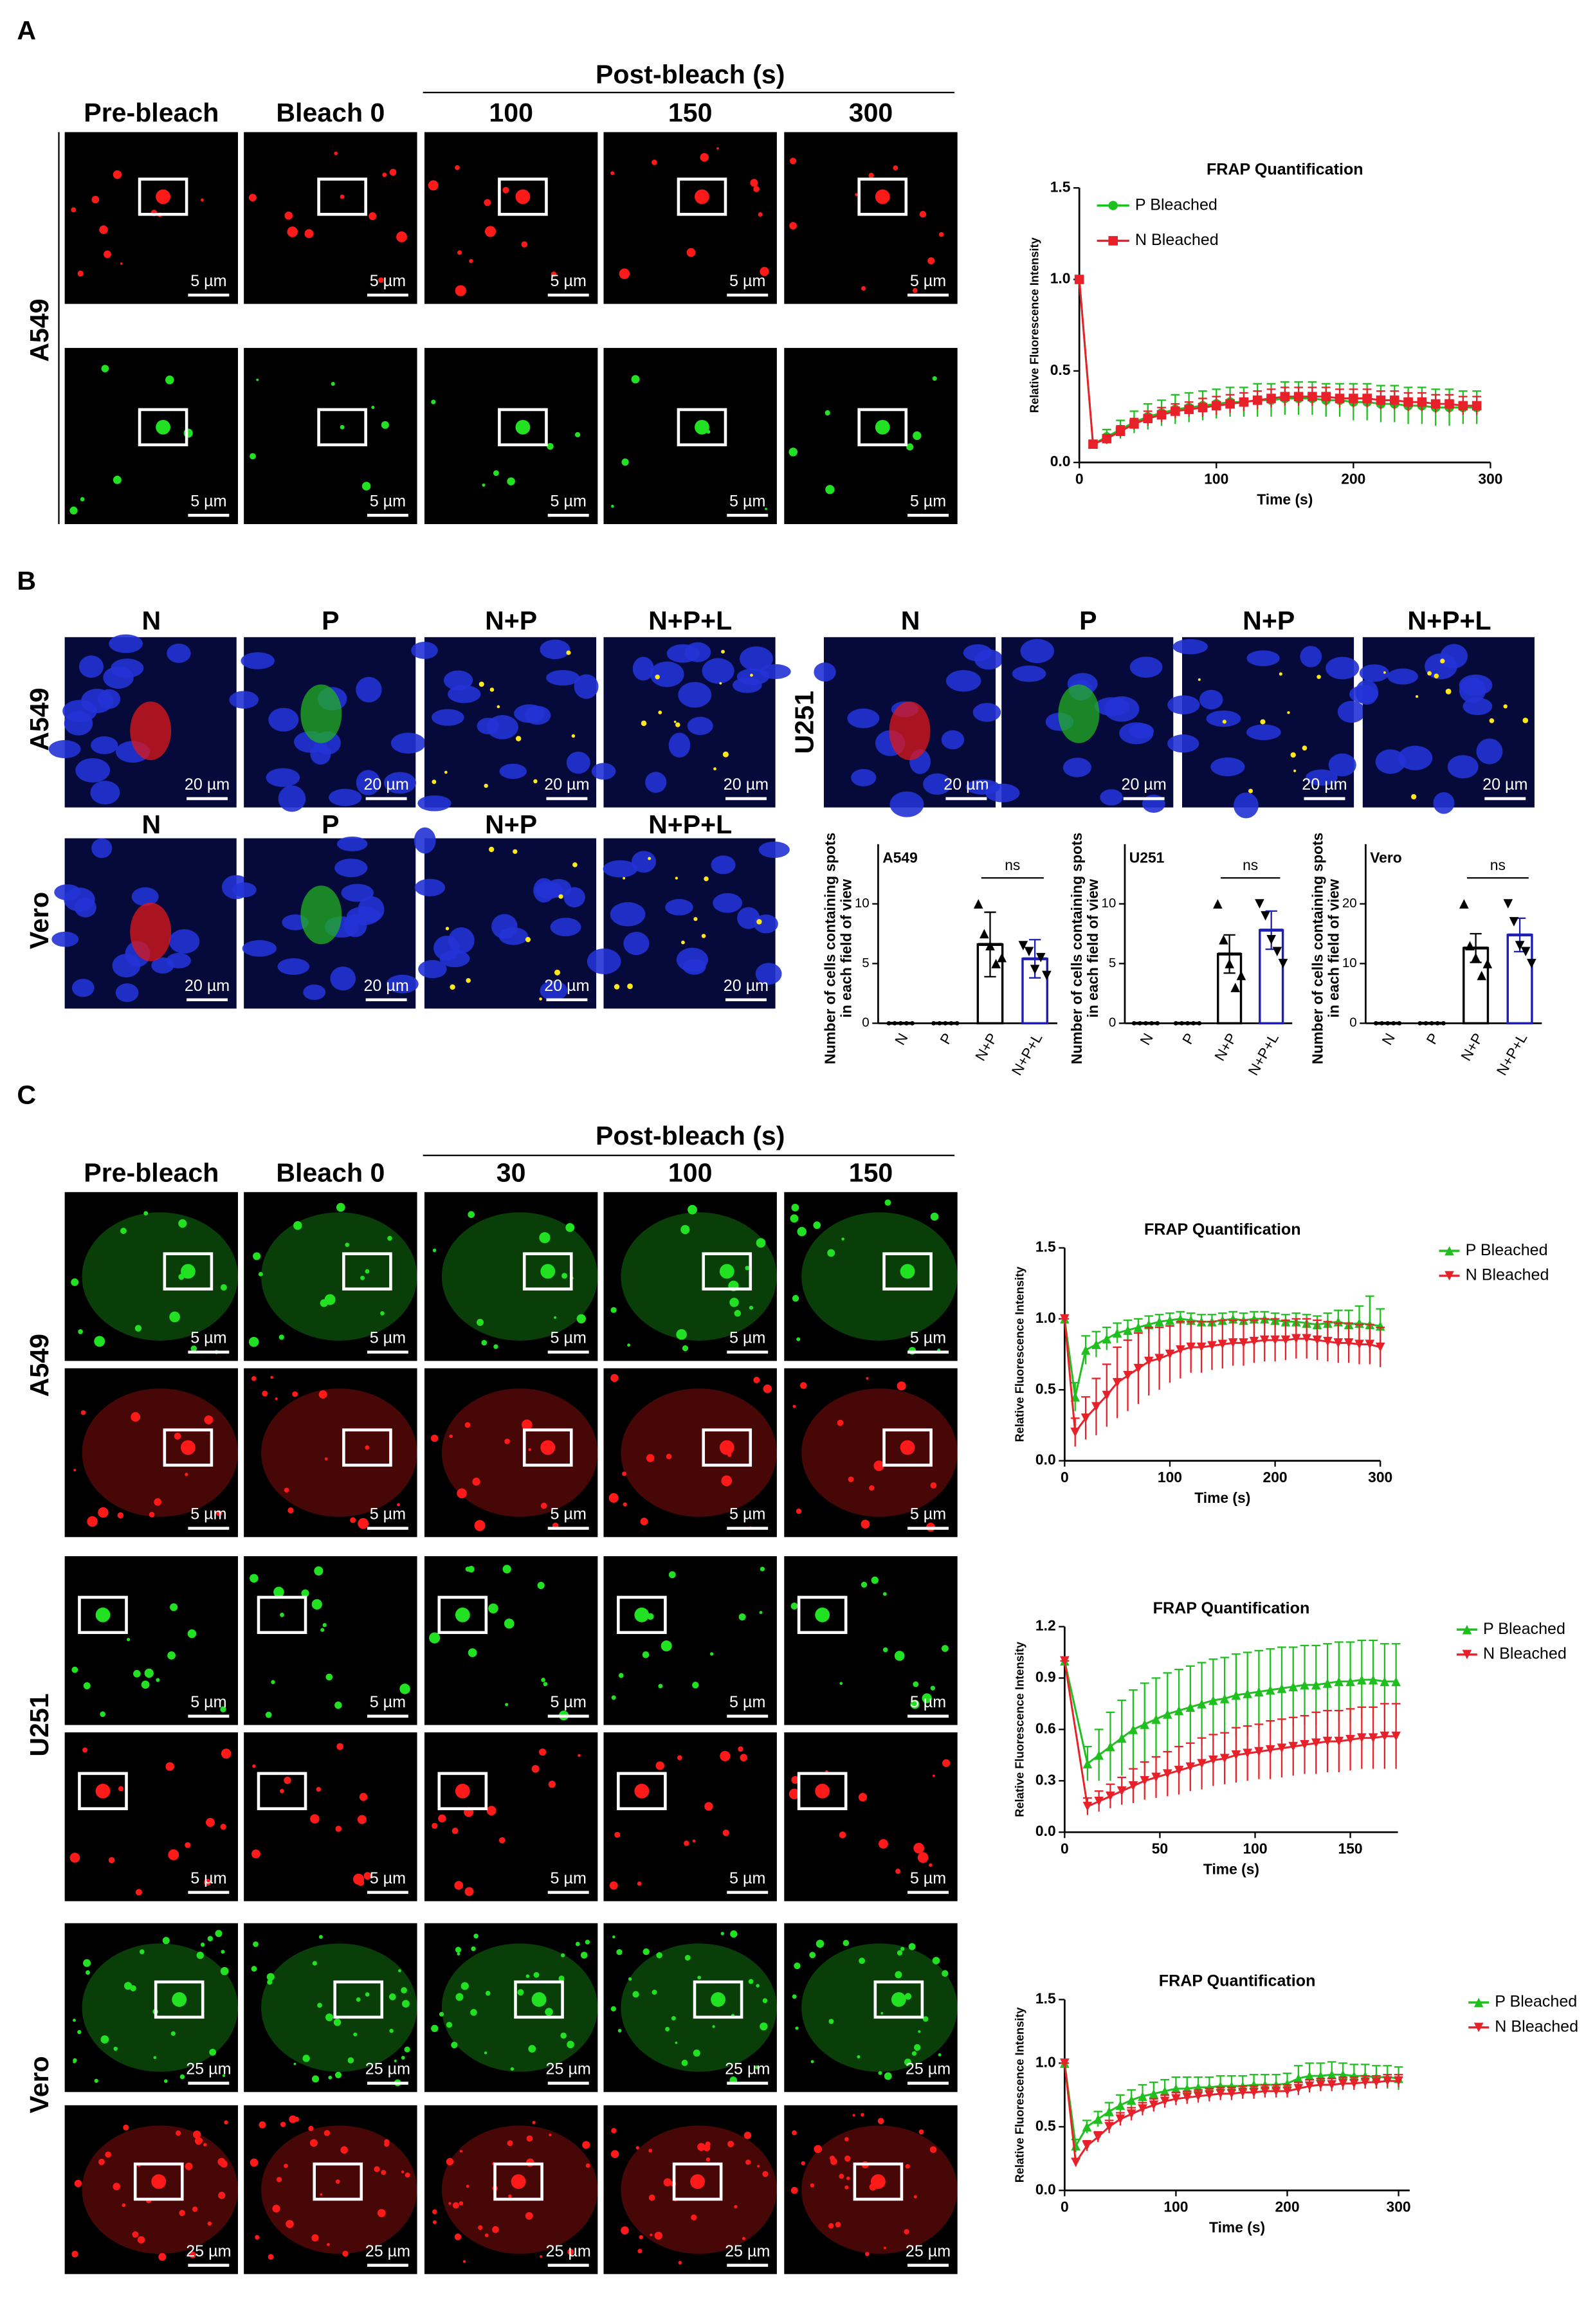 The height and width of the screenshot is (2324, 1586). What do you see at coordinates (699, 1452) in the screenshot?
I see `cell-body` at bounding box center [699, 1452].